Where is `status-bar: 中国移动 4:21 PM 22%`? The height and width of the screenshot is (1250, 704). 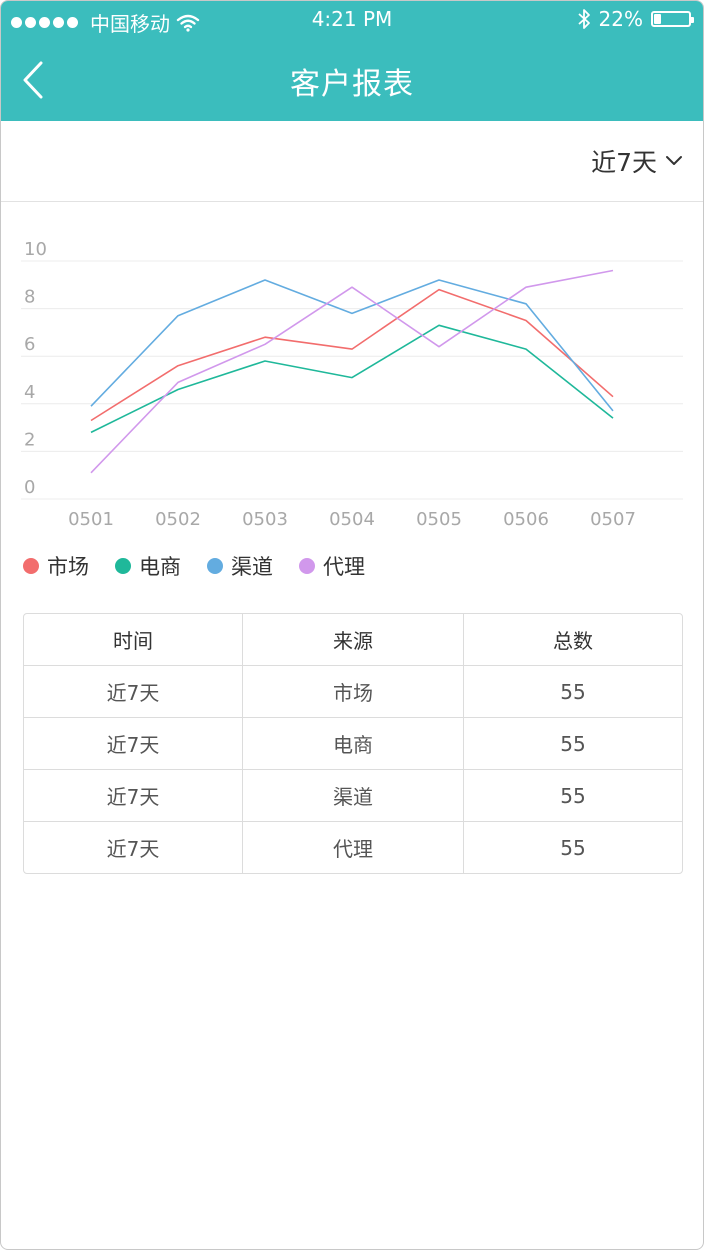
status-bar: 中国移动 4:21 PM 22% is located at coordinates (352, 20).